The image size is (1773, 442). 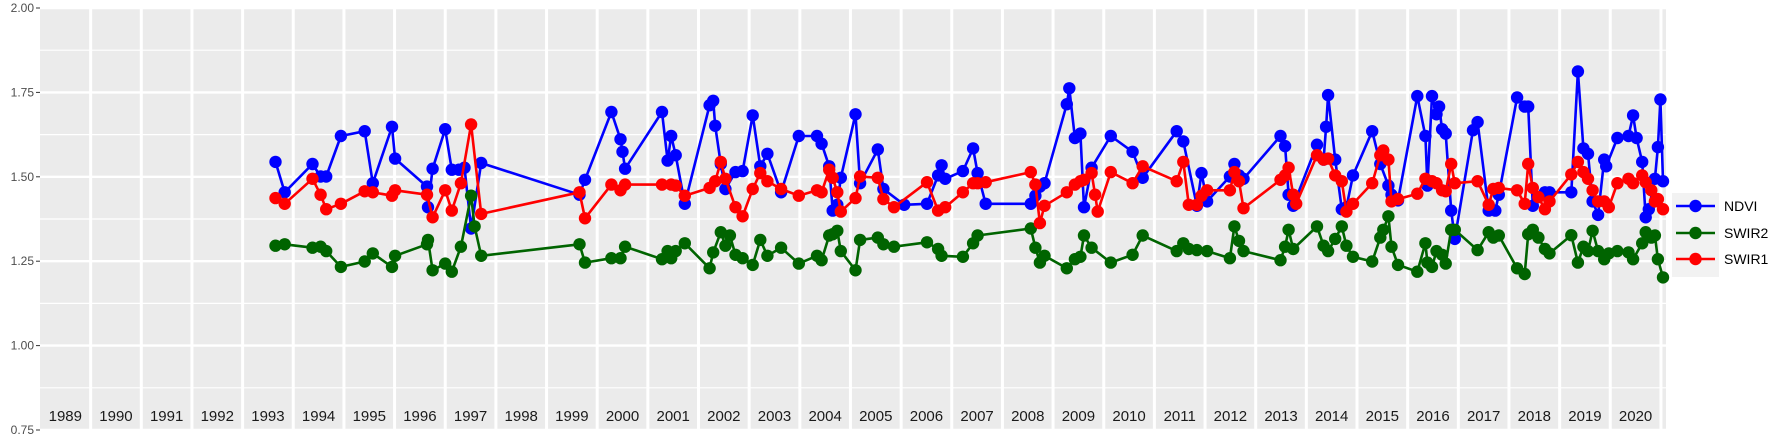 I want to click on y-tick-label: 1.00, so click(x=23, y=346).